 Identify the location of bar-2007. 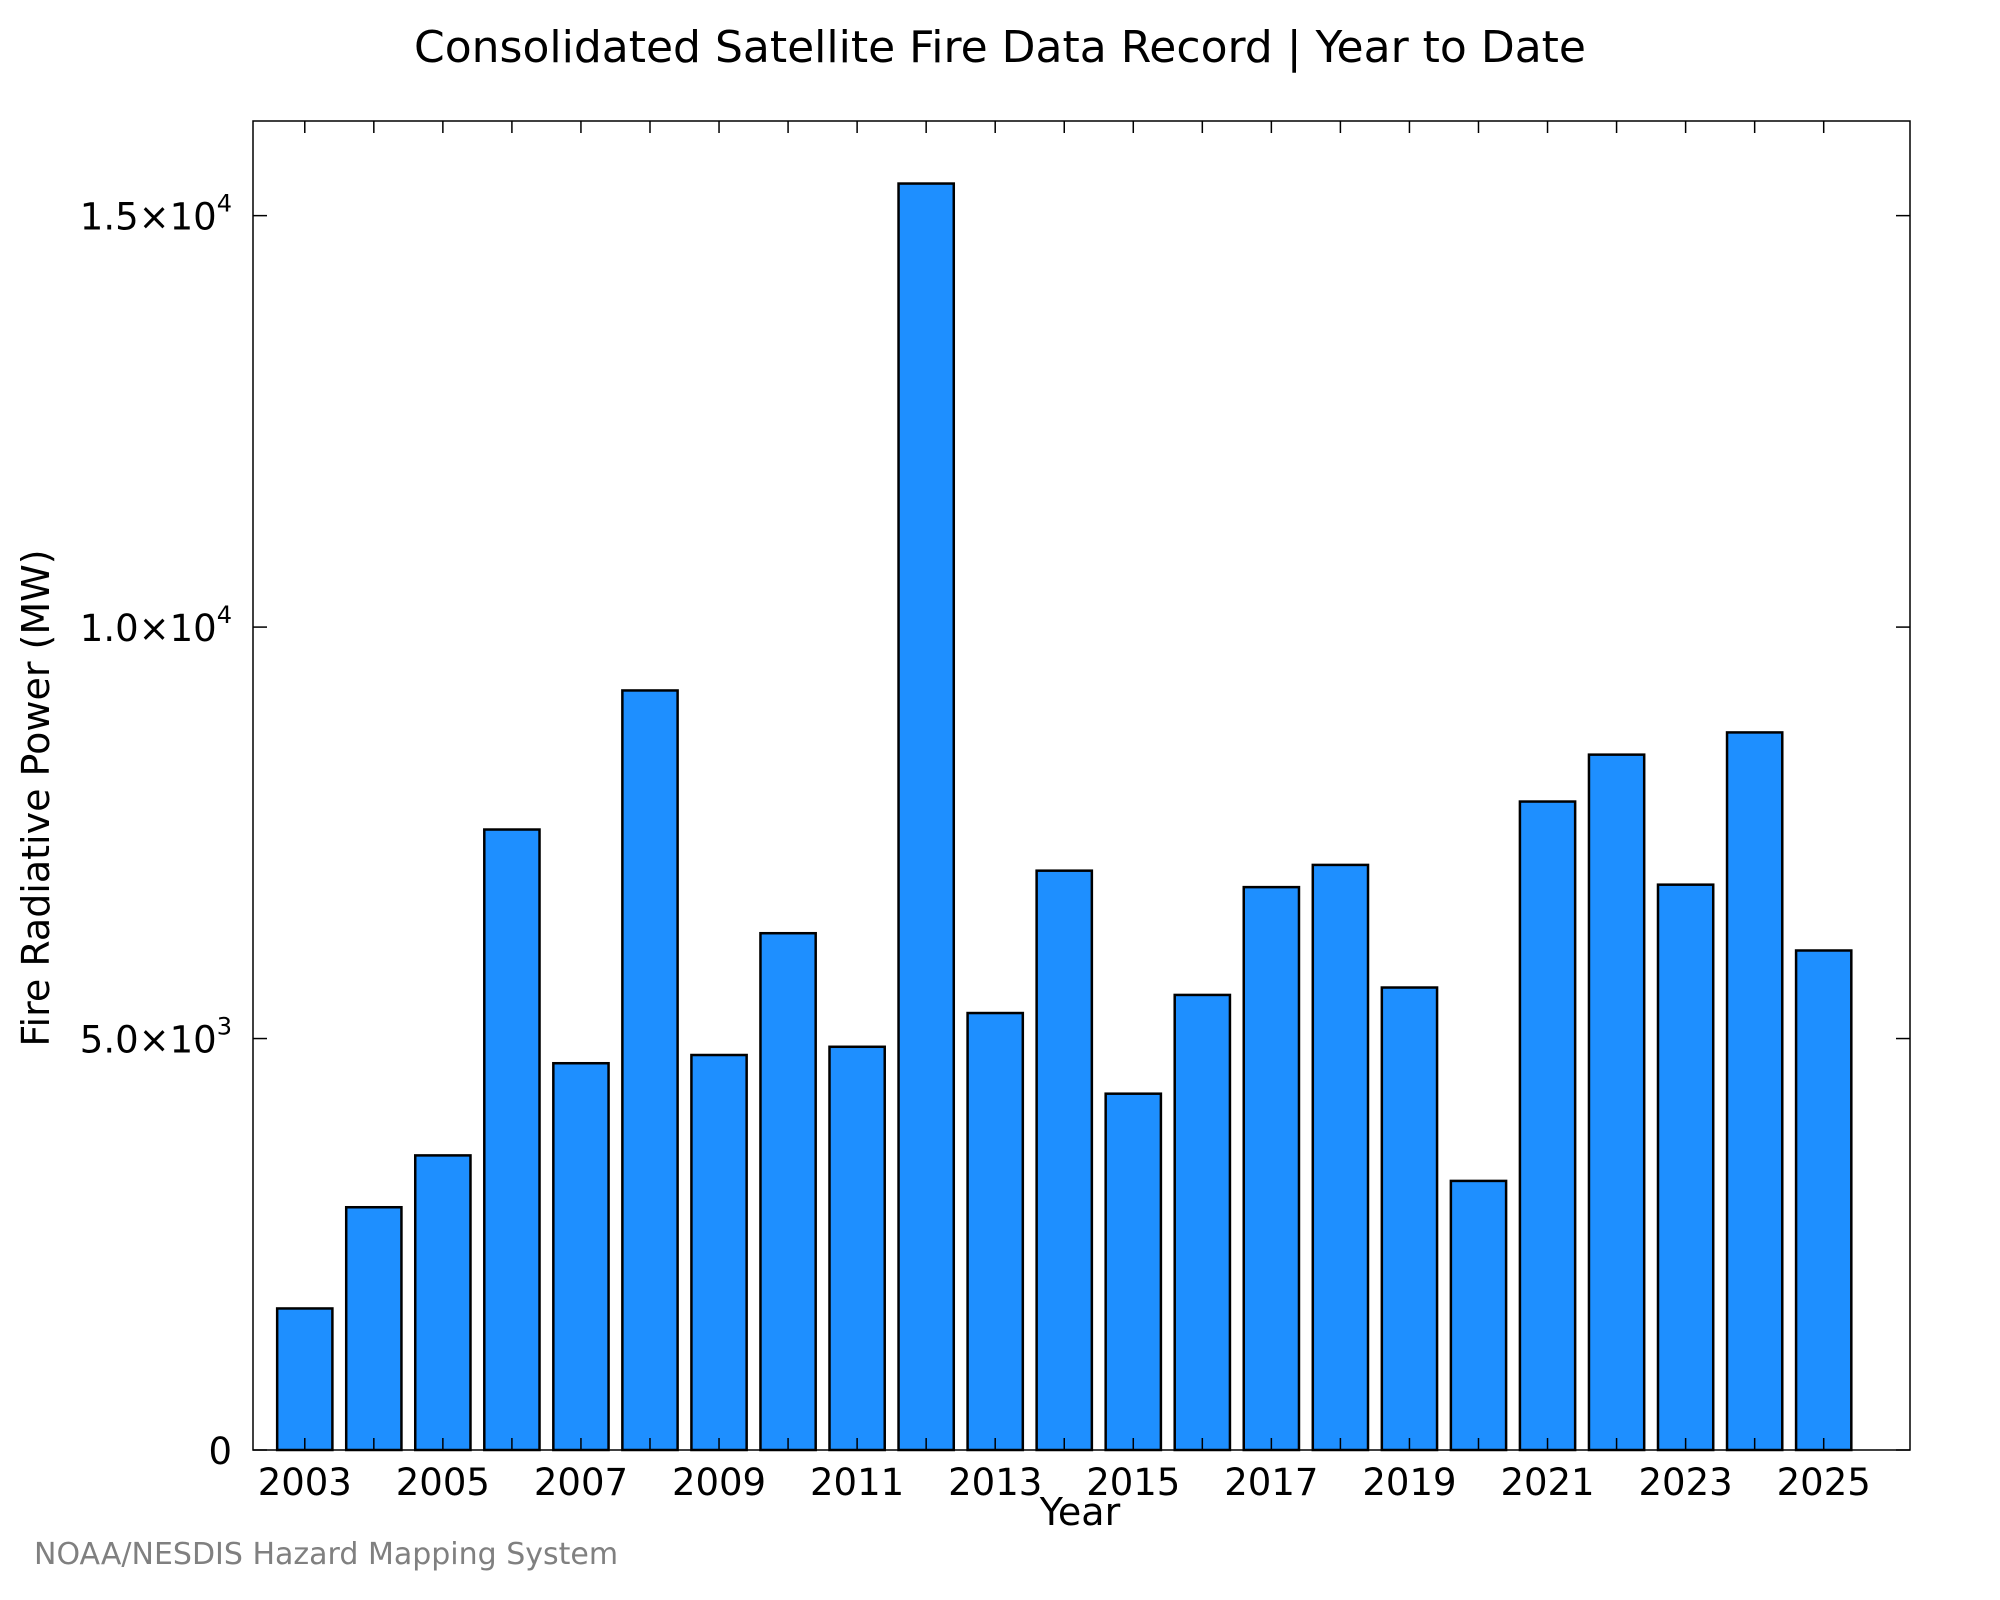
(581, 1256).